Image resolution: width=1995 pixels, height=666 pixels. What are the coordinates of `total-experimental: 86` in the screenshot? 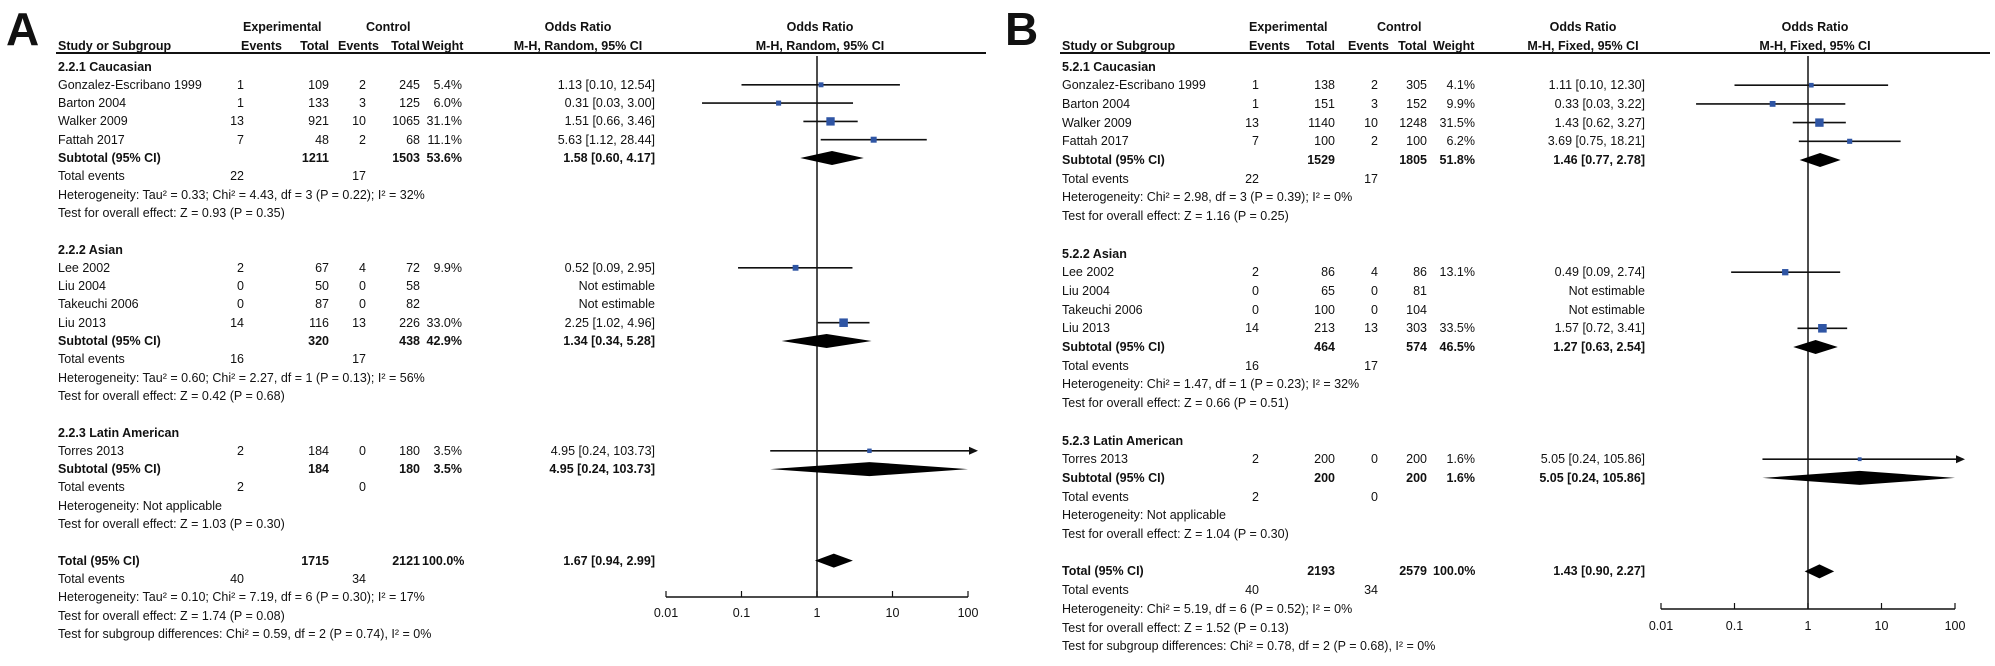 It's located at (1328, 272).